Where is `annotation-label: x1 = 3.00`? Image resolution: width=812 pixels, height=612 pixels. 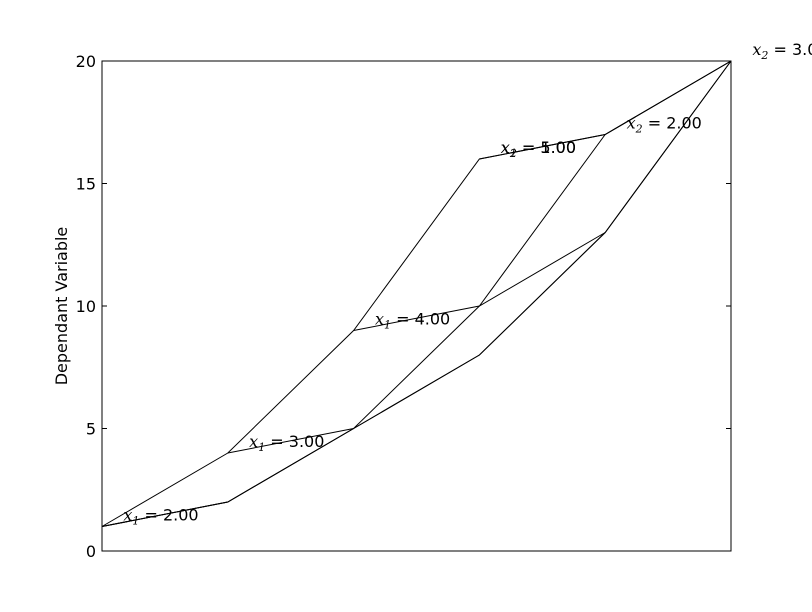
annotation-label: x1 = 3.00 is located at coordinates (286, 443).